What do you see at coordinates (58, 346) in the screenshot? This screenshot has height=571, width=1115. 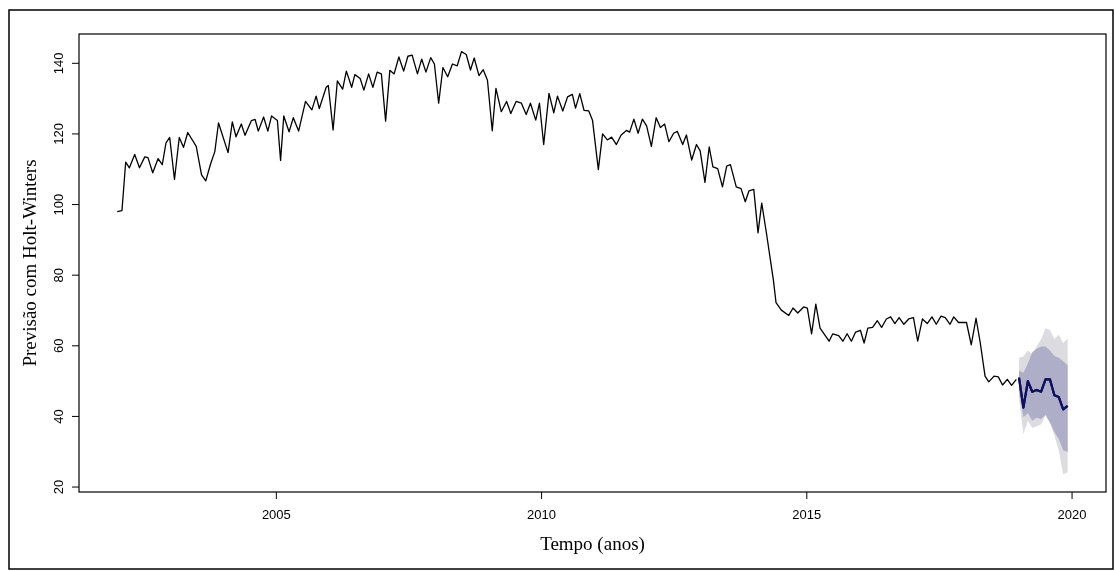 I see `y-tick-label: 60` at bounding box center [58, 346].